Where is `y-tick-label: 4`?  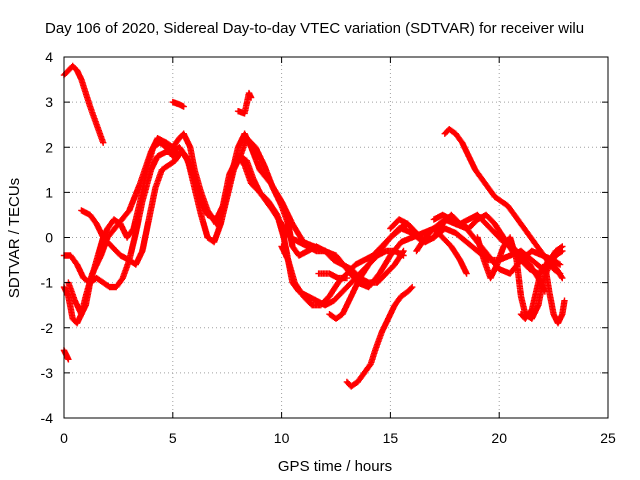
y-tick-label: 4 is located at coordinates (49, 57).